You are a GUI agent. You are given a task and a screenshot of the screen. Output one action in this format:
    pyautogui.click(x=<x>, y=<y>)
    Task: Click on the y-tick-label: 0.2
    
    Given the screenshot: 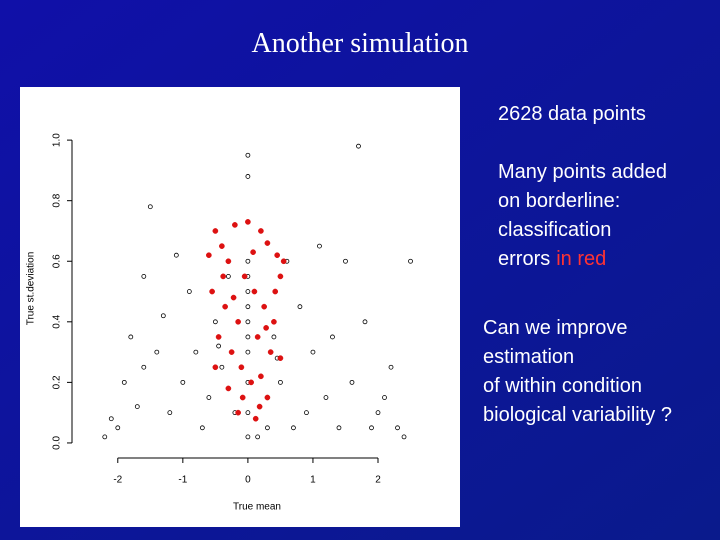 What is the action you would take?
    pyautogui.click(x=57, y=382)
    